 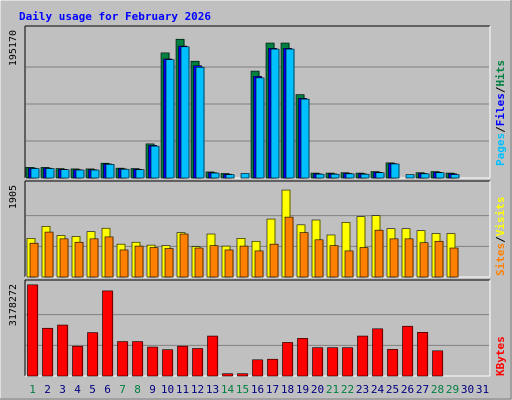 What do you see at coordinates (287, 389) in the screenshot?
I see `x-tick-label: 18` at bounding box center [287, 389].